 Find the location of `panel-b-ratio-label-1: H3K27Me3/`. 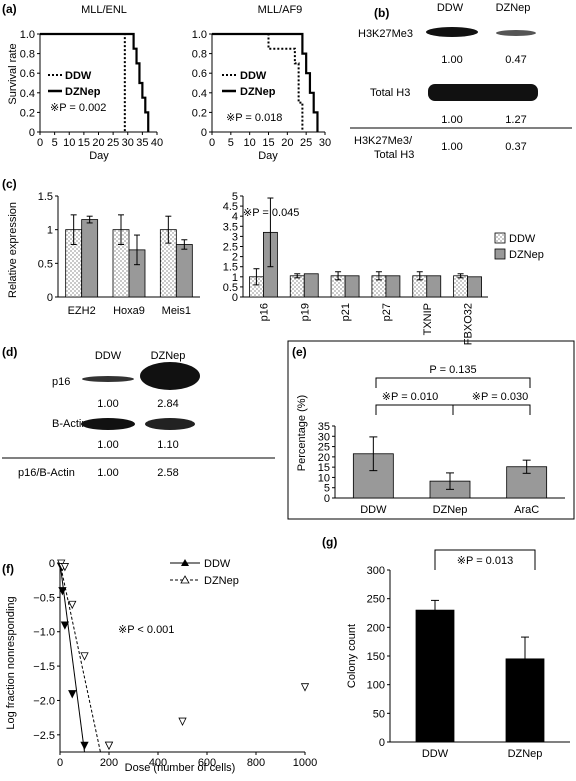

panel-b-ratio-label-1: H3K27Me3/ is located at coordinates (383, 141).